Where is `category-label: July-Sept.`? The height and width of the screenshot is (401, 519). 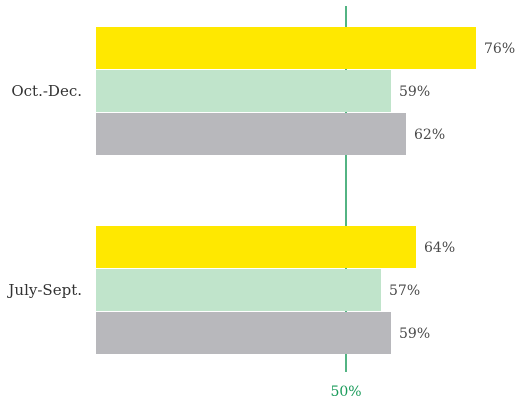 category-label: July-Sept. is located at coordinates (44, 290).